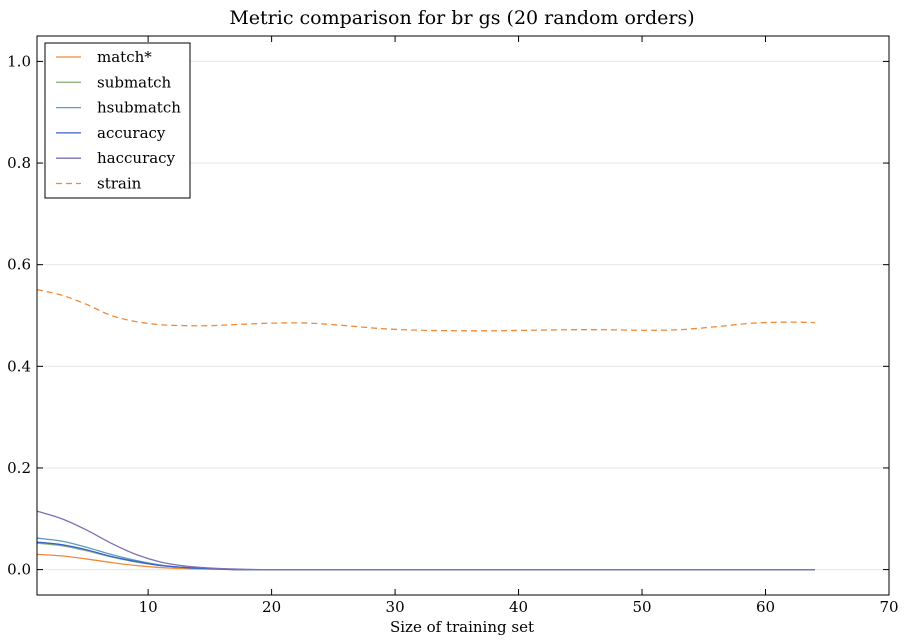  I want to click on series-line-match, so click(425, 562).